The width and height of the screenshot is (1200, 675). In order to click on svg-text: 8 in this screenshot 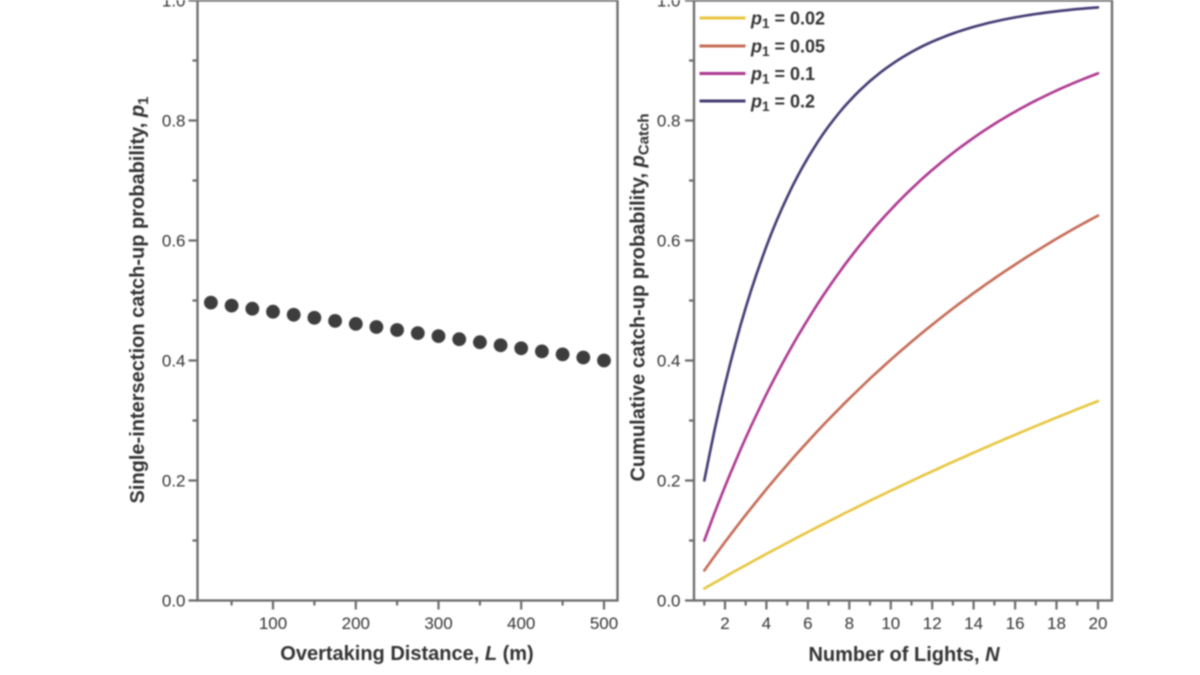, I will do `click(849, 623)`.